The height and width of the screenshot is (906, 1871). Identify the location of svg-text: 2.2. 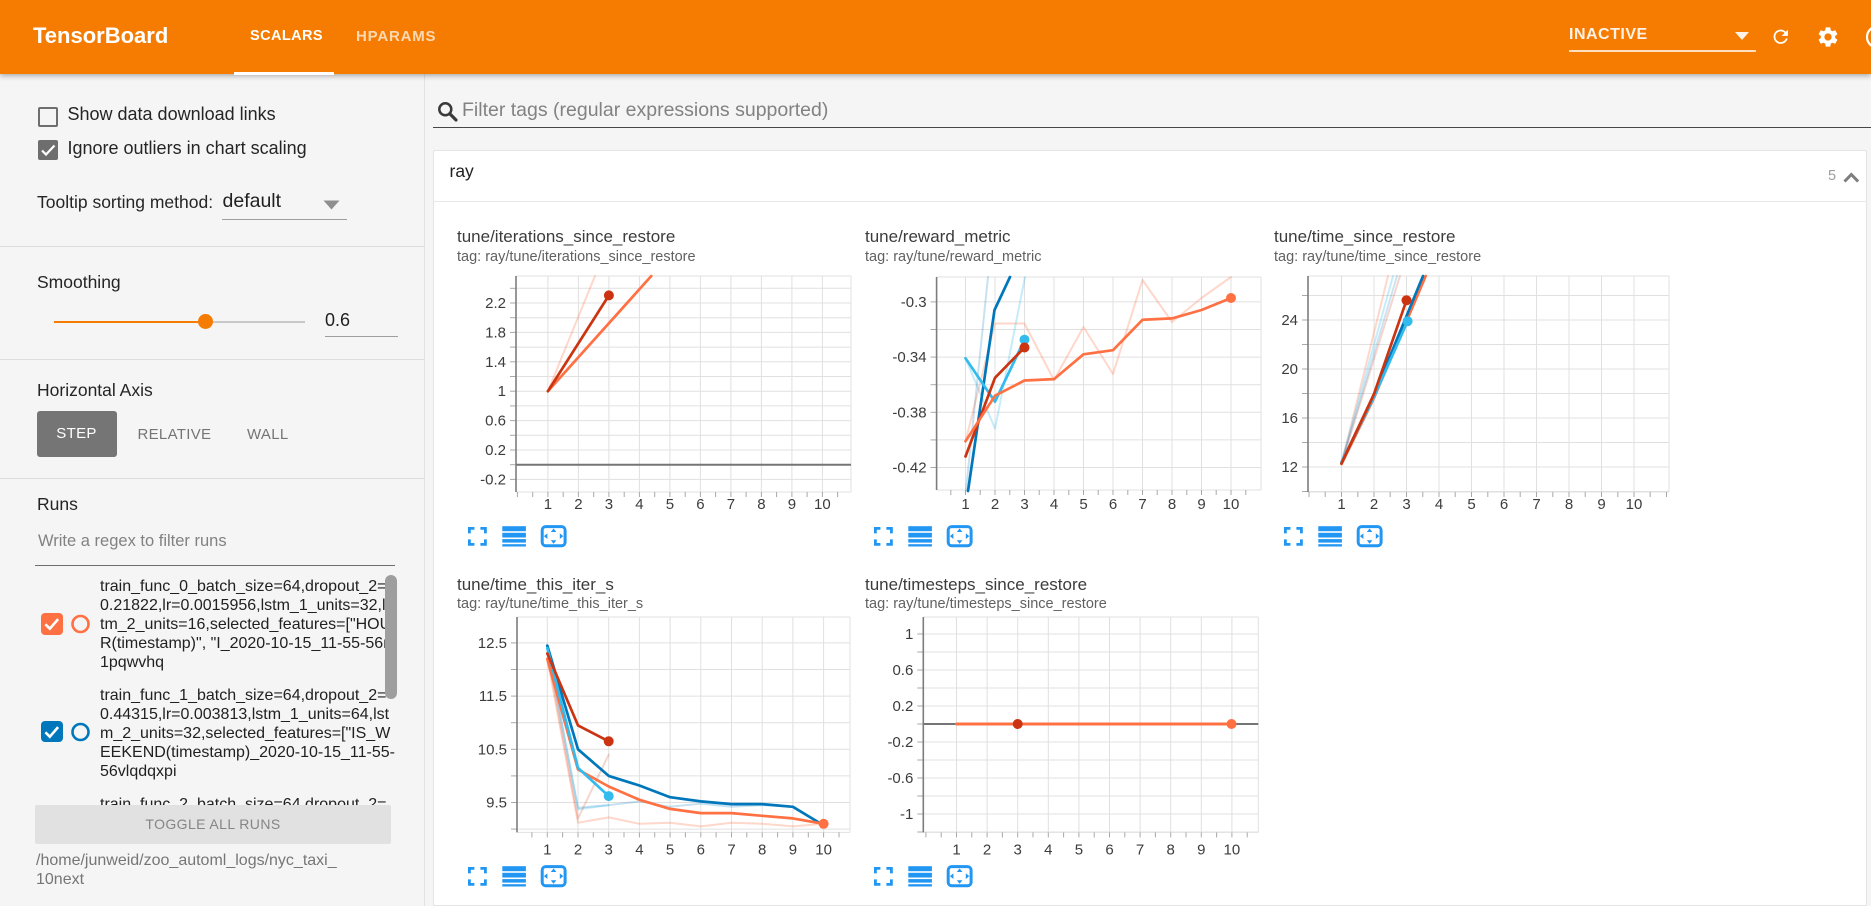
(495, 303).